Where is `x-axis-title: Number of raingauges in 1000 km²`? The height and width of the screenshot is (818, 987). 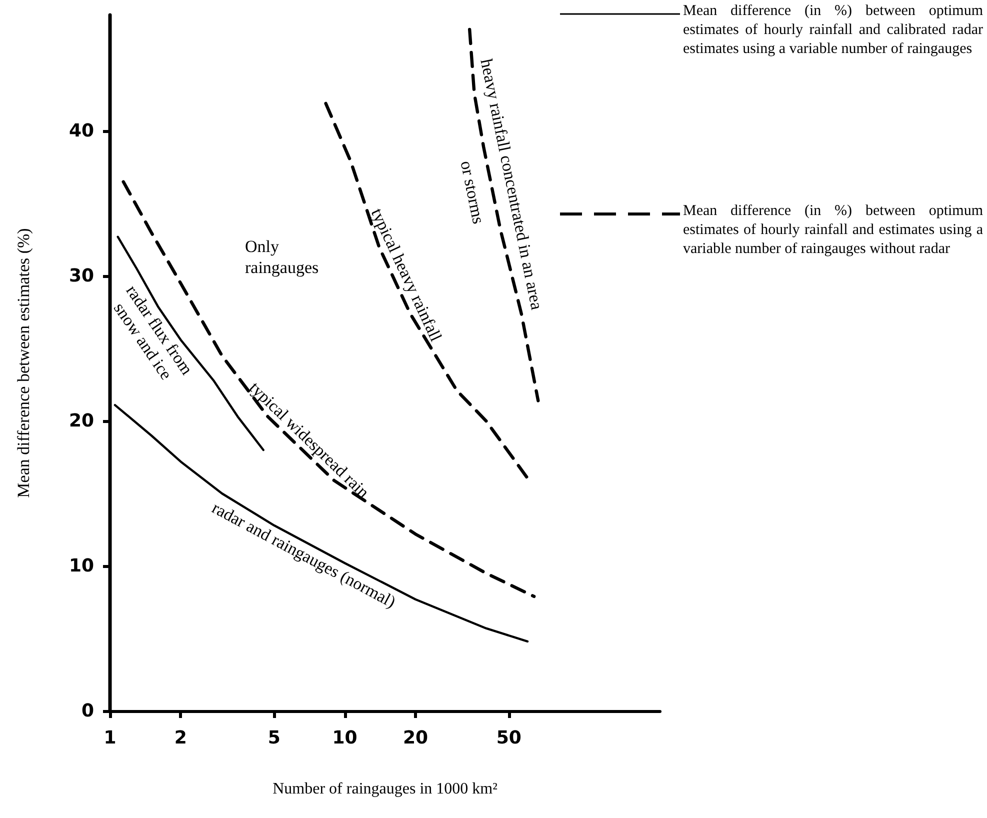
x-axis-title: Number of raingauges in 1000 km² is located at coordinates (385, 789).